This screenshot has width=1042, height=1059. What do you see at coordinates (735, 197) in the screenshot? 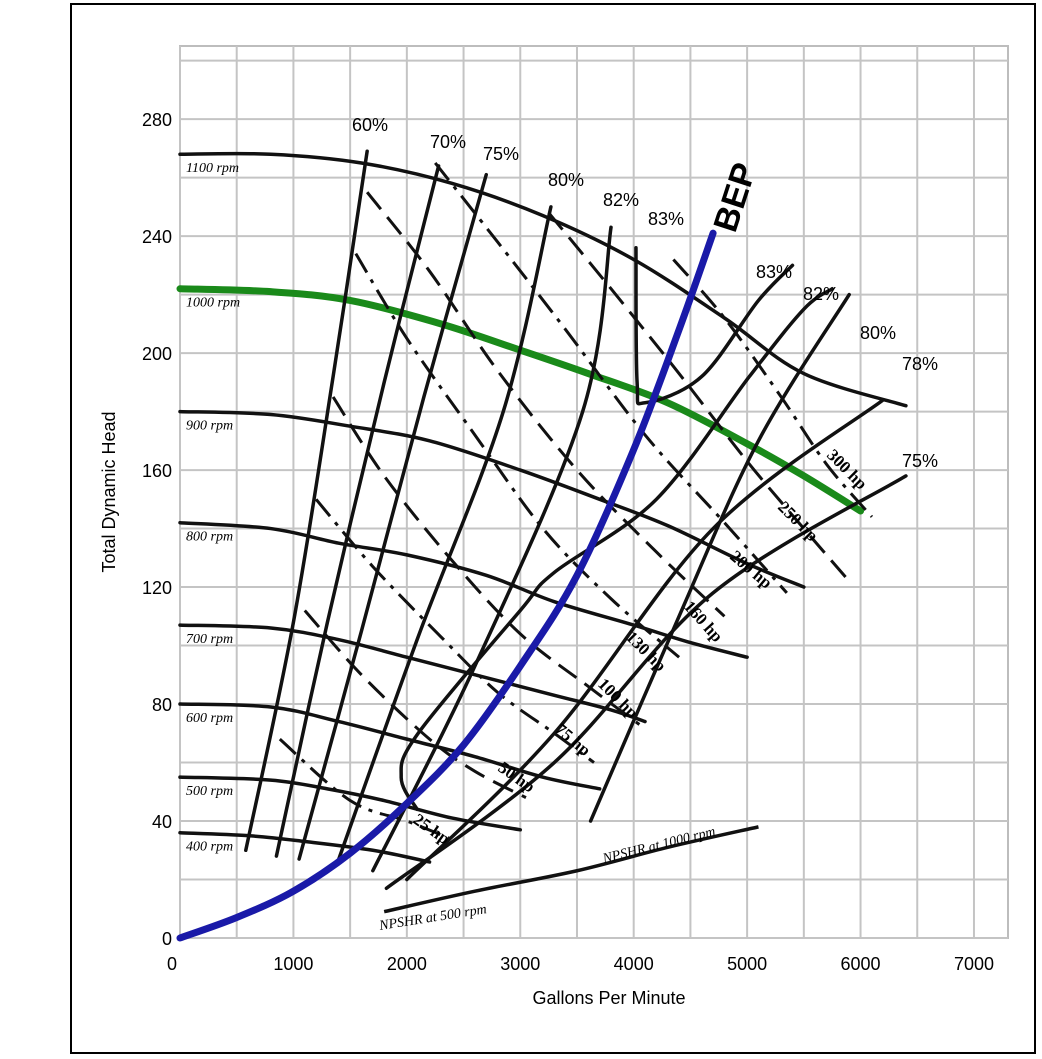
I see `bep-label: BEP` at bounding box center [735, 197].